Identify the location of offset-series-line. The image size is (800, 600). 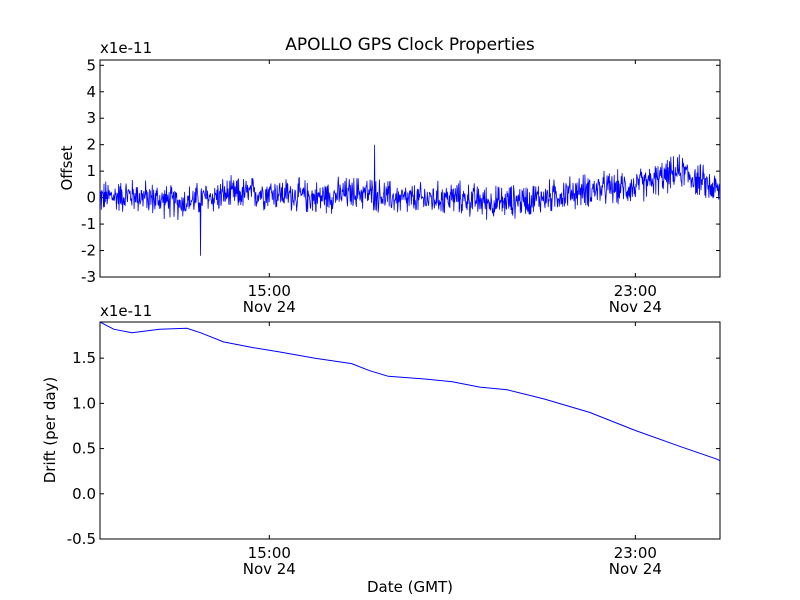
(410, 200).